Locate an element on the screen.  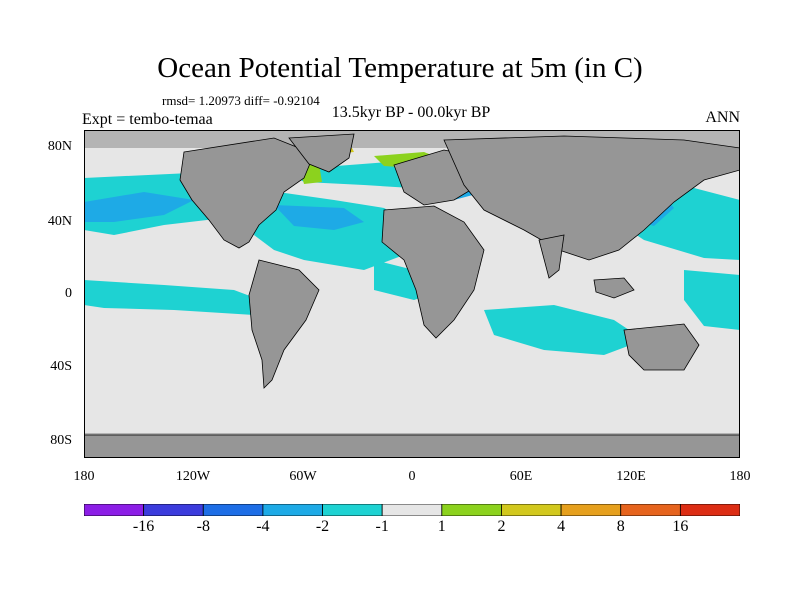
colorbar-label: -2 is located at coordinates (322, 526).